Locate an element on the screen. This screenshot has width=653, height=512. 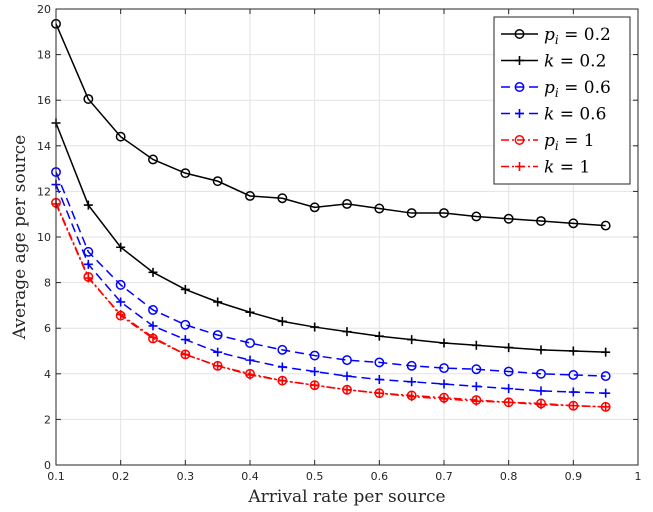
x-tick-label: 0.2 is located at coordinates (121, 476).